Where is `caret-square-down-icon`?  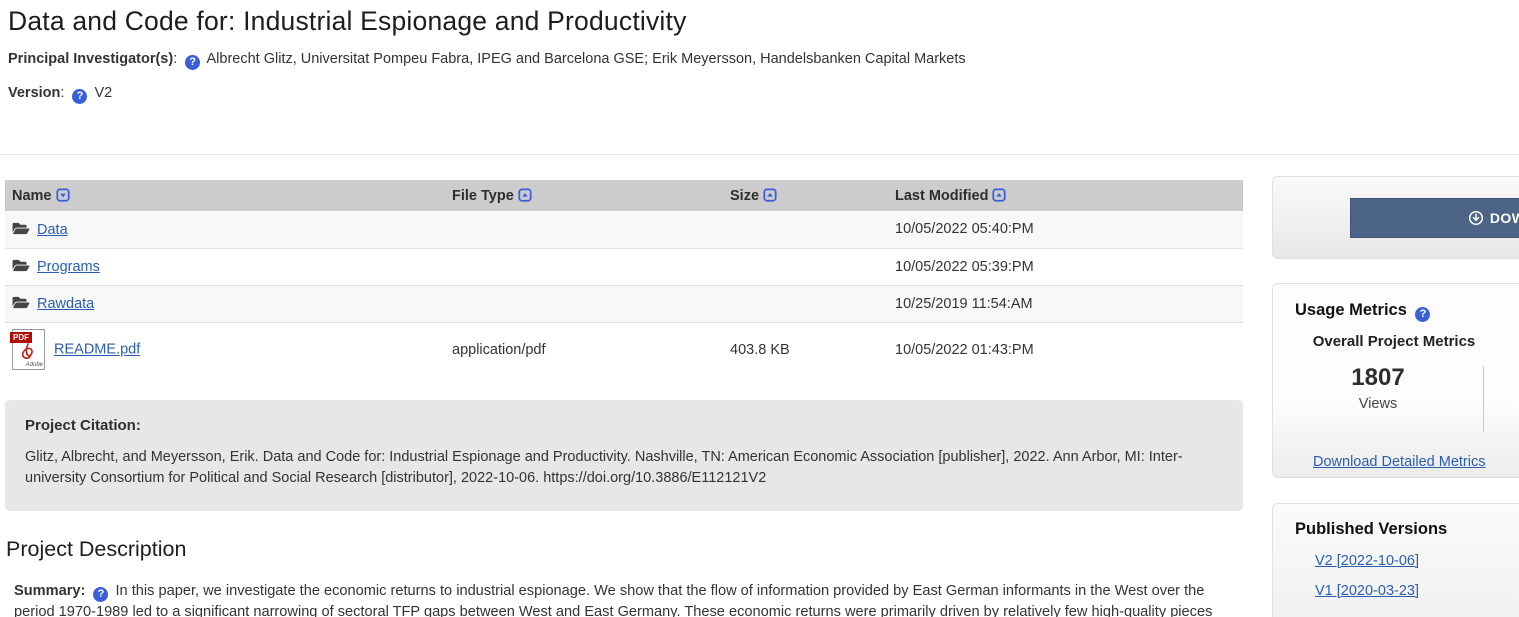 caret-square-down-icon is located at coordinates (62, 194).